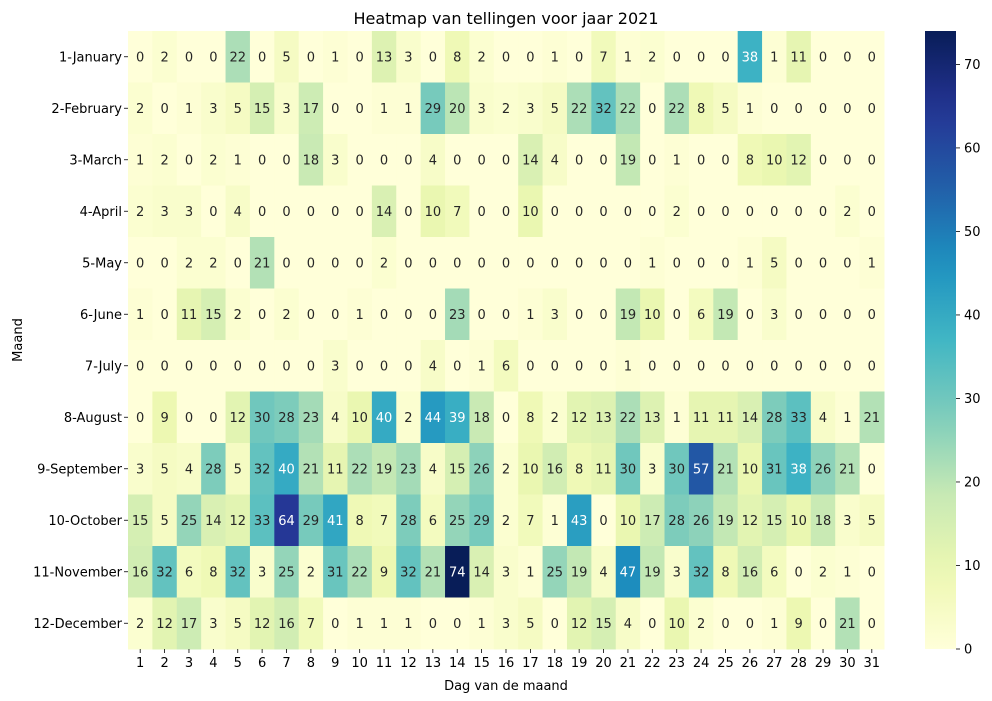 Image resolution: width=992 pixels, height=701 pixels. Describe the element at coordinates (725, 663) in the screenshot. I see `x-tick-label: 25` at that location.